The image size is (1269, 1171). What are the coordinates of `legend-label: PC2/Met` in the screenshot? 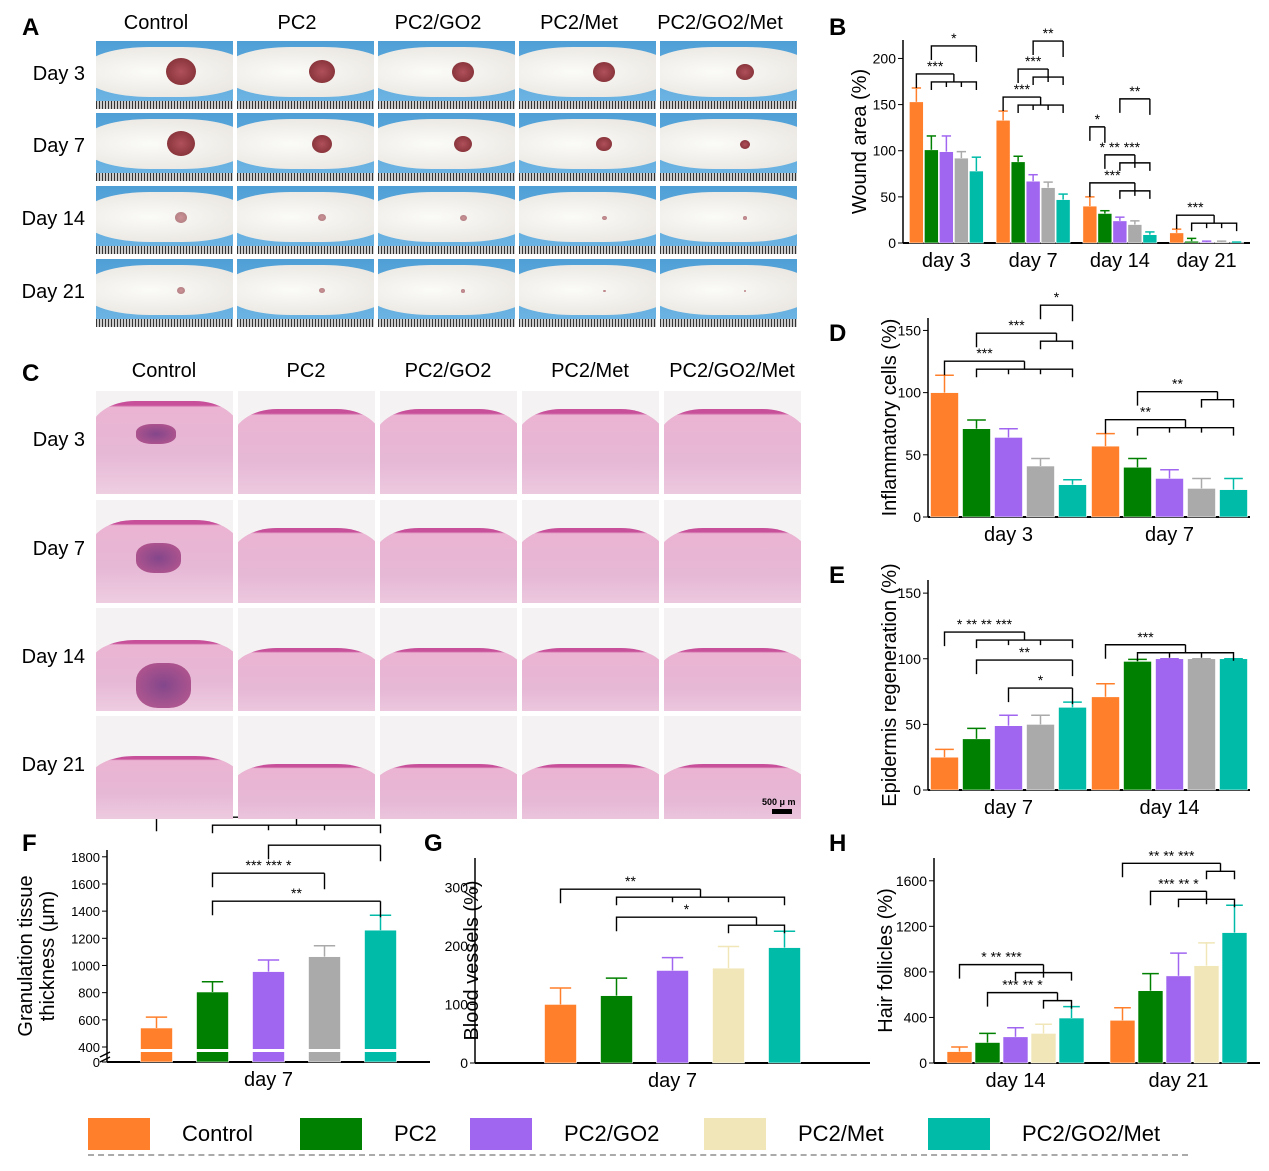 It's located at (841, 1133).